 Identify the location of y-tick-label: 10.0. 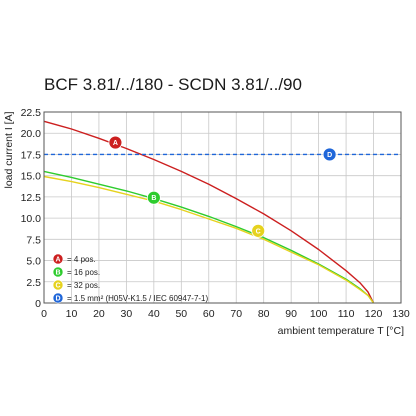
(31, 219).